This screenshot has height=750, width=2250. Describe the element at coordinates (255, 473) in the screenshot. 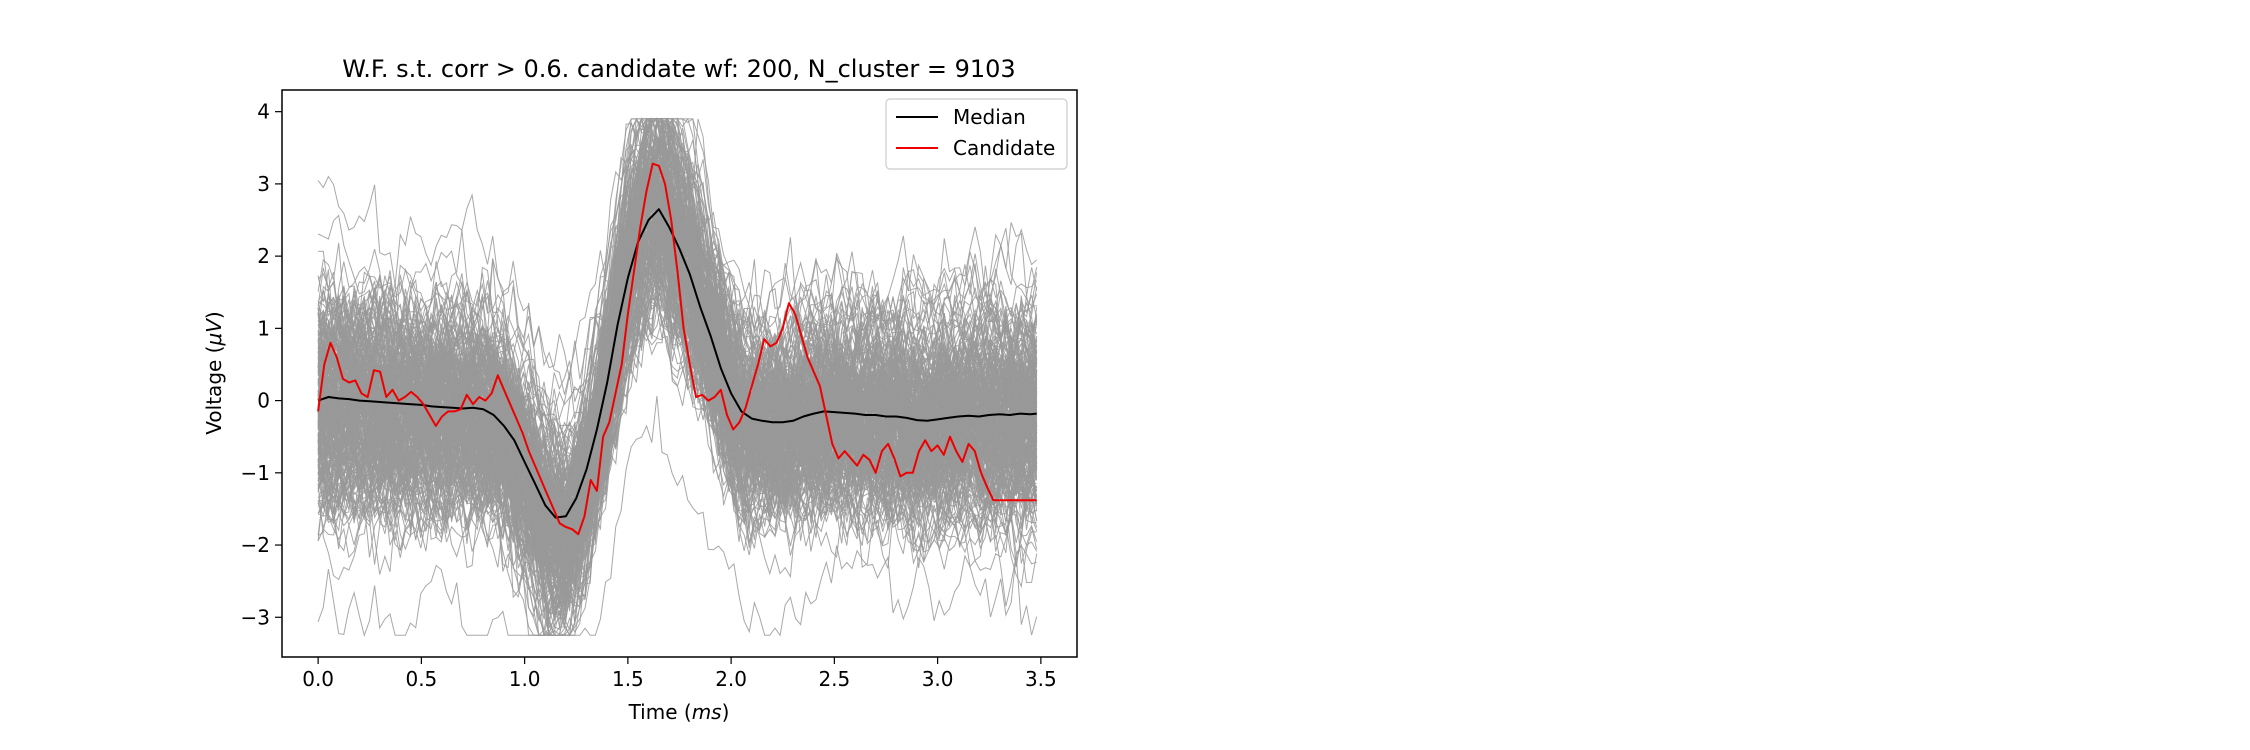

I see `y-tick-label: −1` at that location.